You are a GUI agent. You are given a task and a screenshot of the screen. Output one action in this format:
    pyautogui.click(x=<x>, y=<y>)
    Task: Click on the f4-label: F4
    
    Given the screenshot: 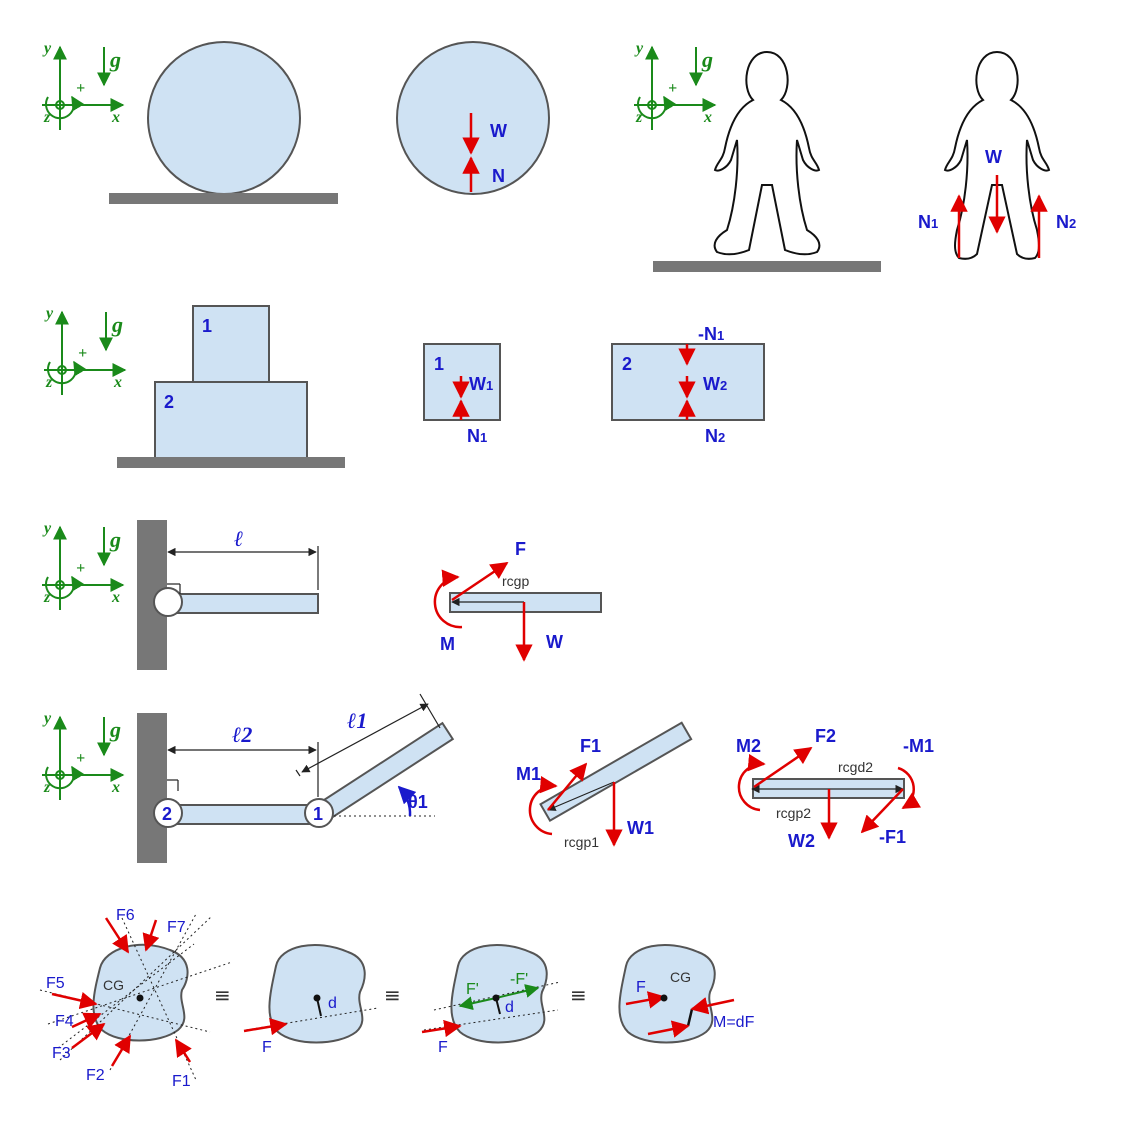 What is the action you would take?
    pyautogui.click(x=64, y=1021)
    